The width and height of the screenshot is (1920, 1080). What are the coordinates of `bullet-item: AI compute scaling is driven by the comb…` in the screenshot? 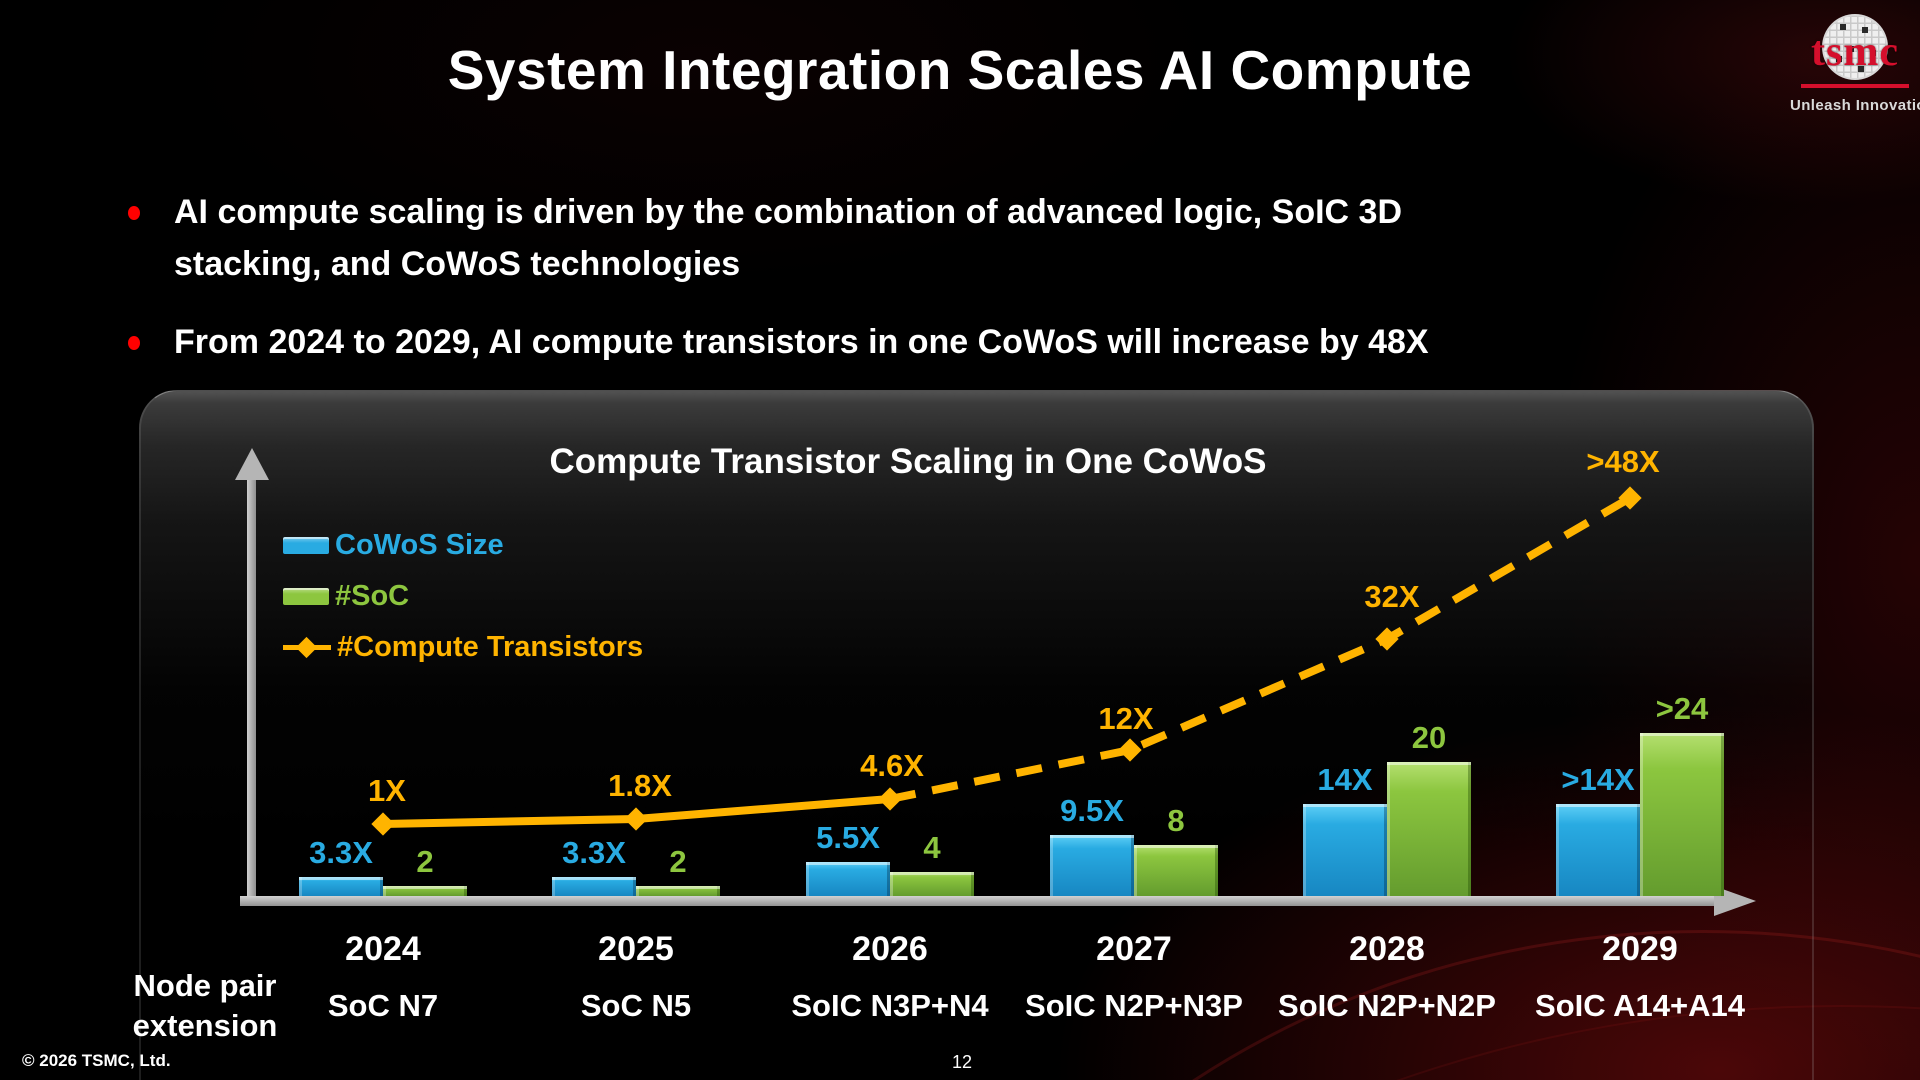 It's located at (958, 238).